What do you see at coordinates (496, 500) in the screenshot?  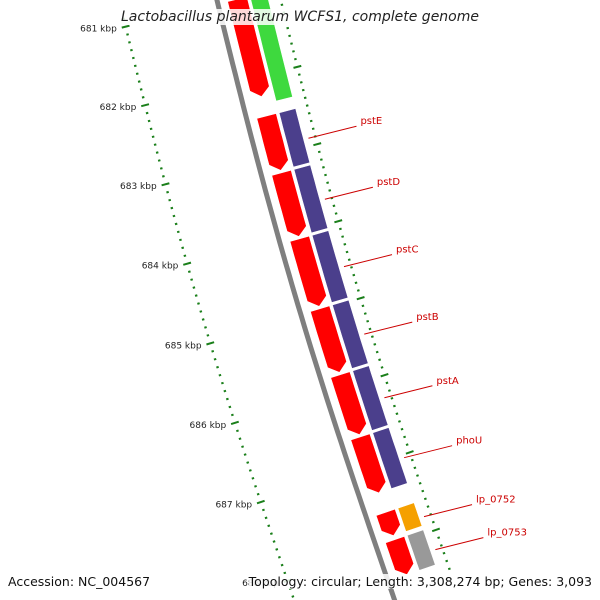 I see `gene-label: lp_0752` at bounding box center [496, 500].